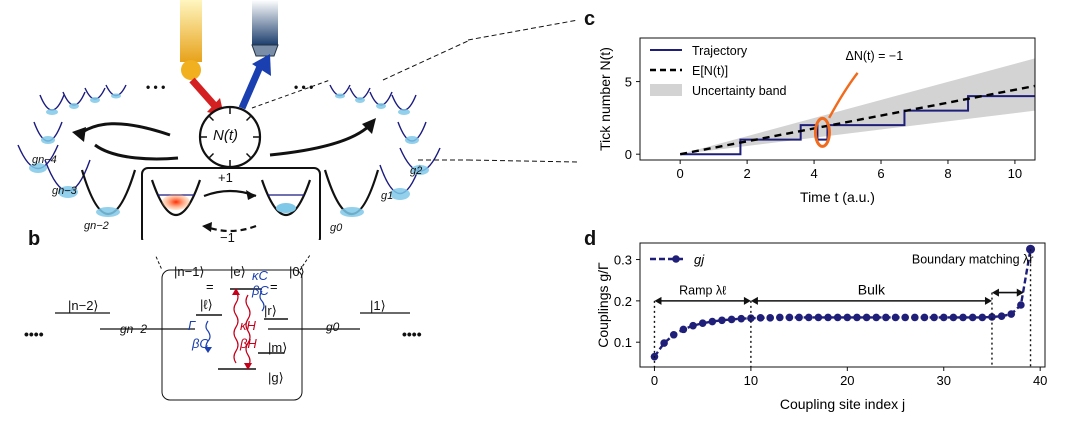 Image resolution: width=1080 pixels, height=425 pixels. What do you see at coordinates (699, 259) in the screenshot?
I see `legend-label-gj: gj` at bounding box center [699, 259].